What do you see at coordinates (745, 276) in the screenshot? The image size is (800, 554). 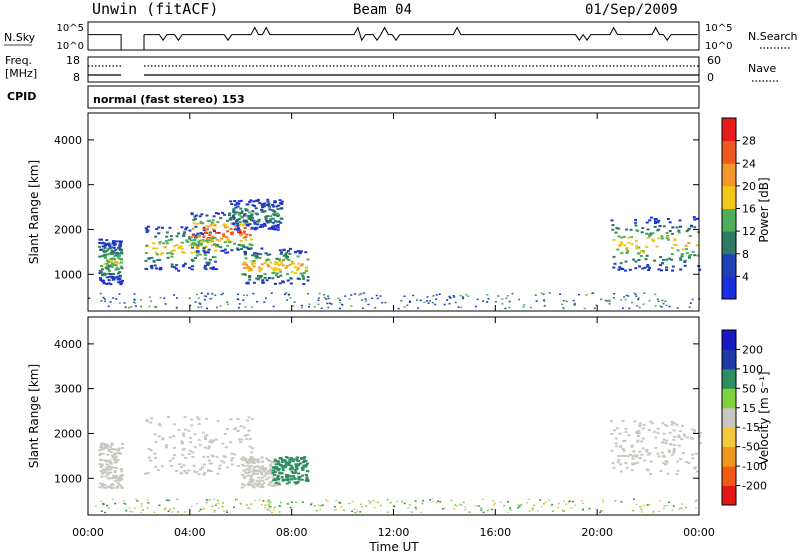 I see `colorbar-tick-label: 4` at bounding box center [745, 276].